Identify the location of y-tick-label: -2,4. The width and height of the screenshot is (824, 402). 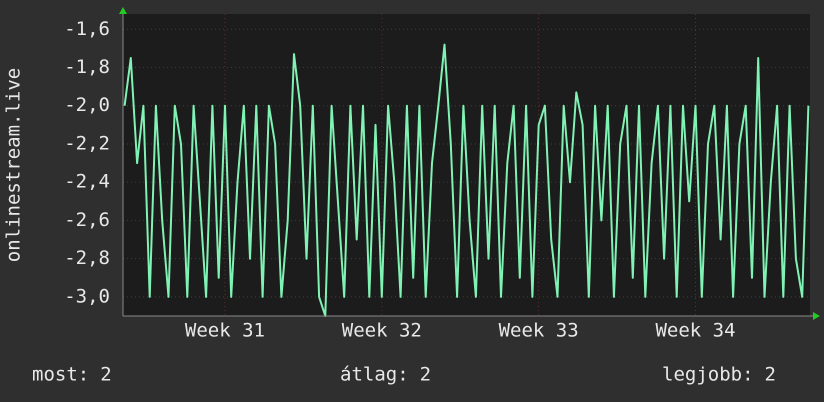
(87, 182).